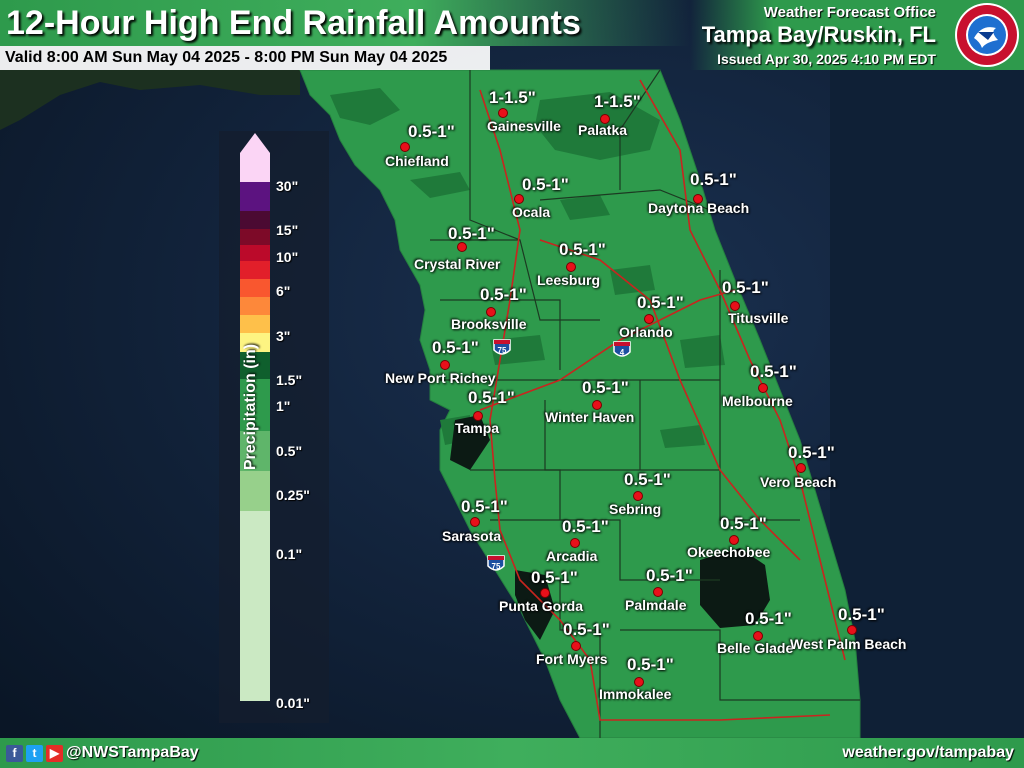 This screenshot has width=1024, height=768. I want to click on interstate-4-shield-icon: 4, so click(622, 349).